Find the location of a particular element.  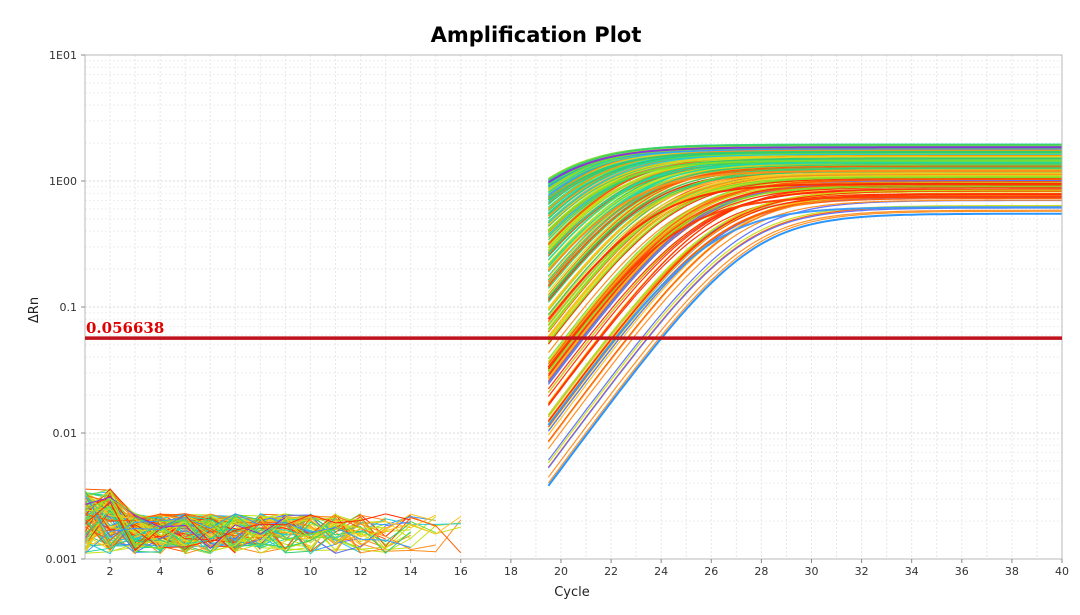

x-tick-label: 30 is located at coordinates (811, 571).